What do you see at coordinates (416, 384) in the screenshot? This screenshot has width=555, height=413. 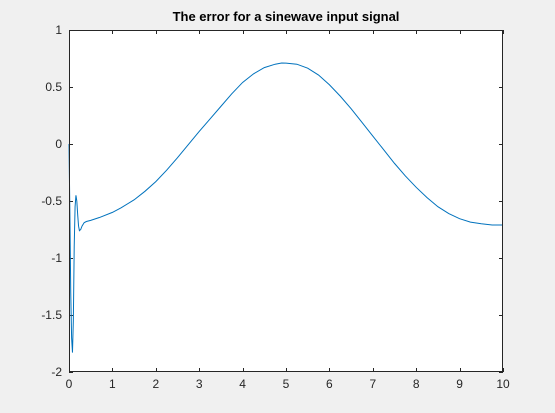 I see `x-tick-label: 8` at bounding box center [416, 384].